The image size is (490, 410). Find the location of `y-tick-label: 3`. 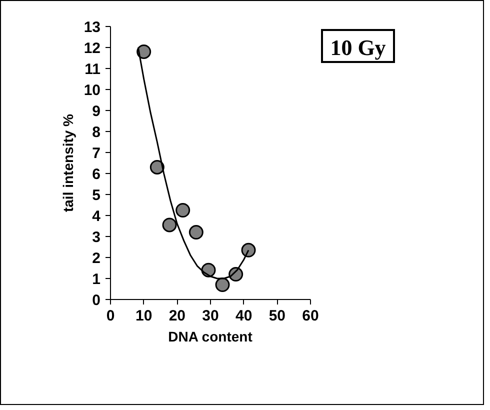

y-tick-label: 3 is located at coordinates (96, 237).